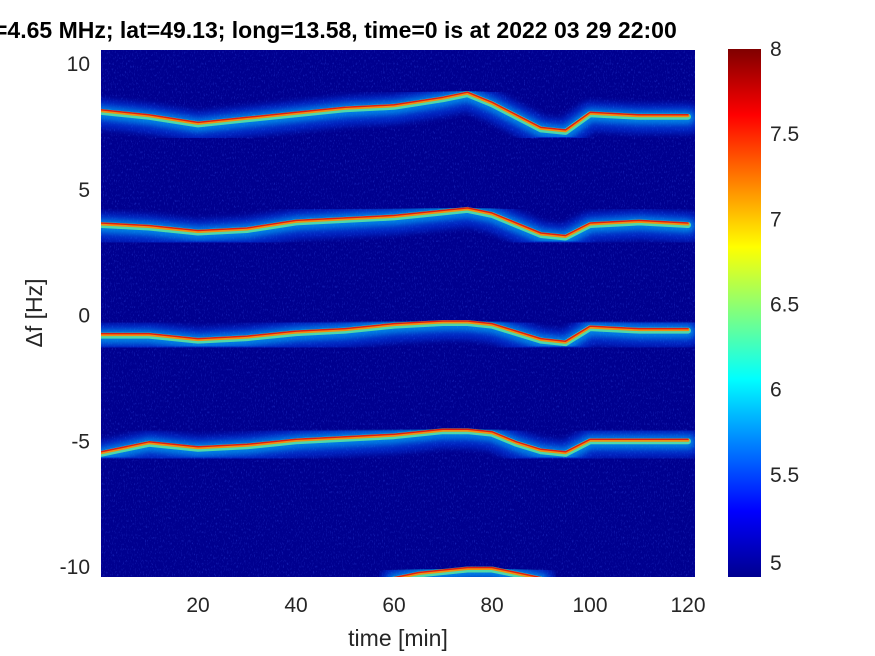  I want to click on colorbar, so click(744, 313).